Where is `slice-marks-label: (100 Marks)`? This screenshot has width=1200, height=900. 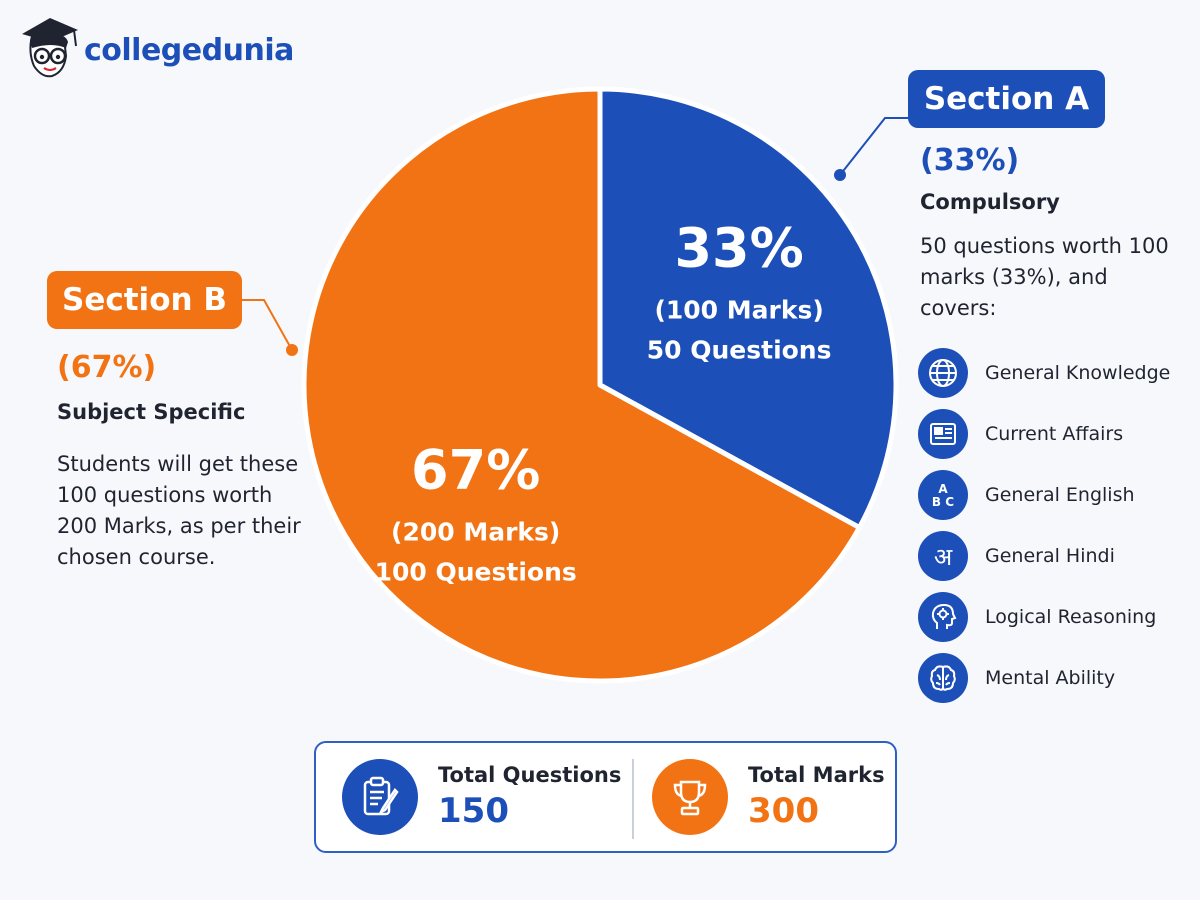
slice-marks-label: (100 Marks) is located at coordinates (738, 310).